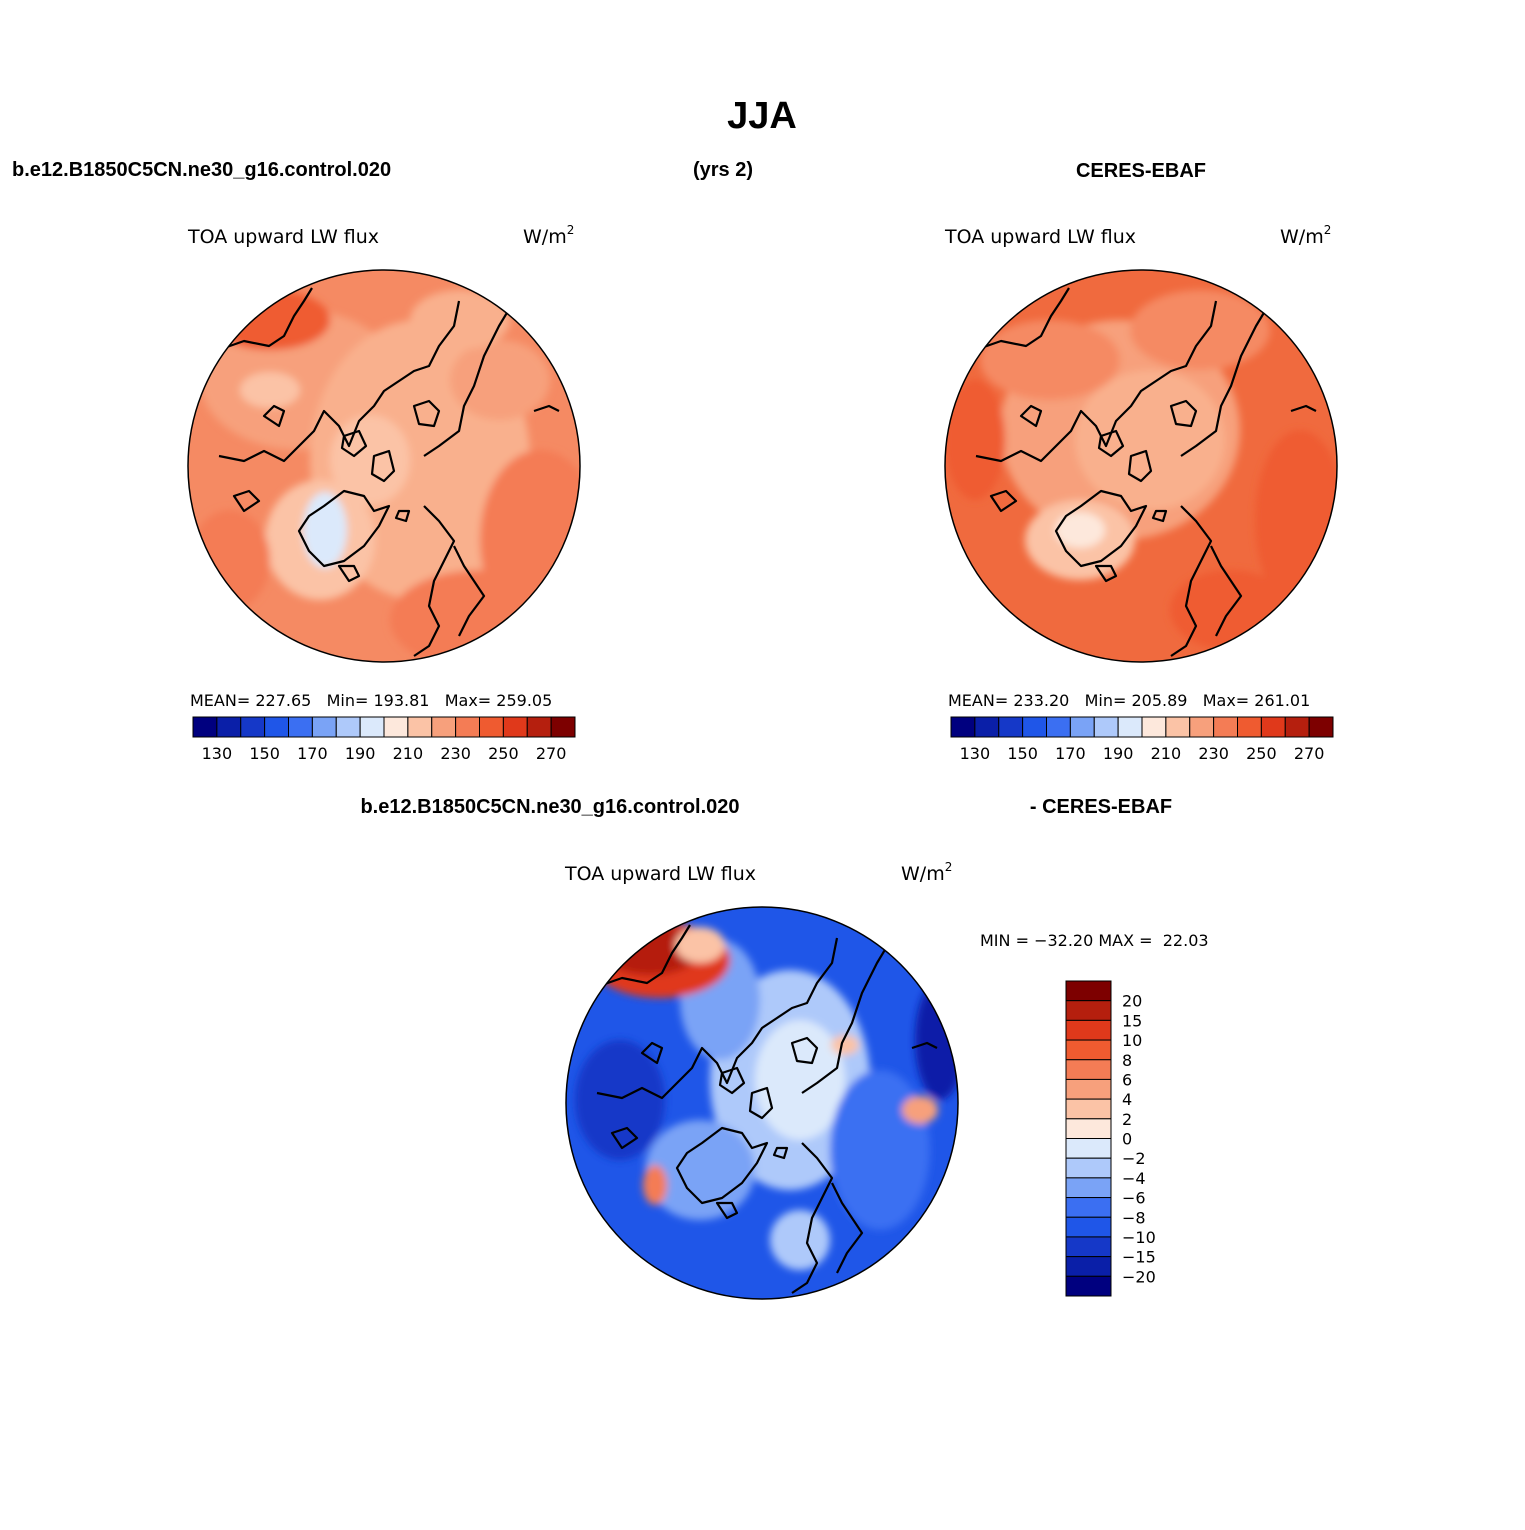 Image resolution: width=1525 pixels, height=1530 pixels. What do you see at coordinates (384, 739) in the screenshot?
I see `model-colorbar: 130 150 170 190 210 230 250 270` at bounding box center [384, 739].